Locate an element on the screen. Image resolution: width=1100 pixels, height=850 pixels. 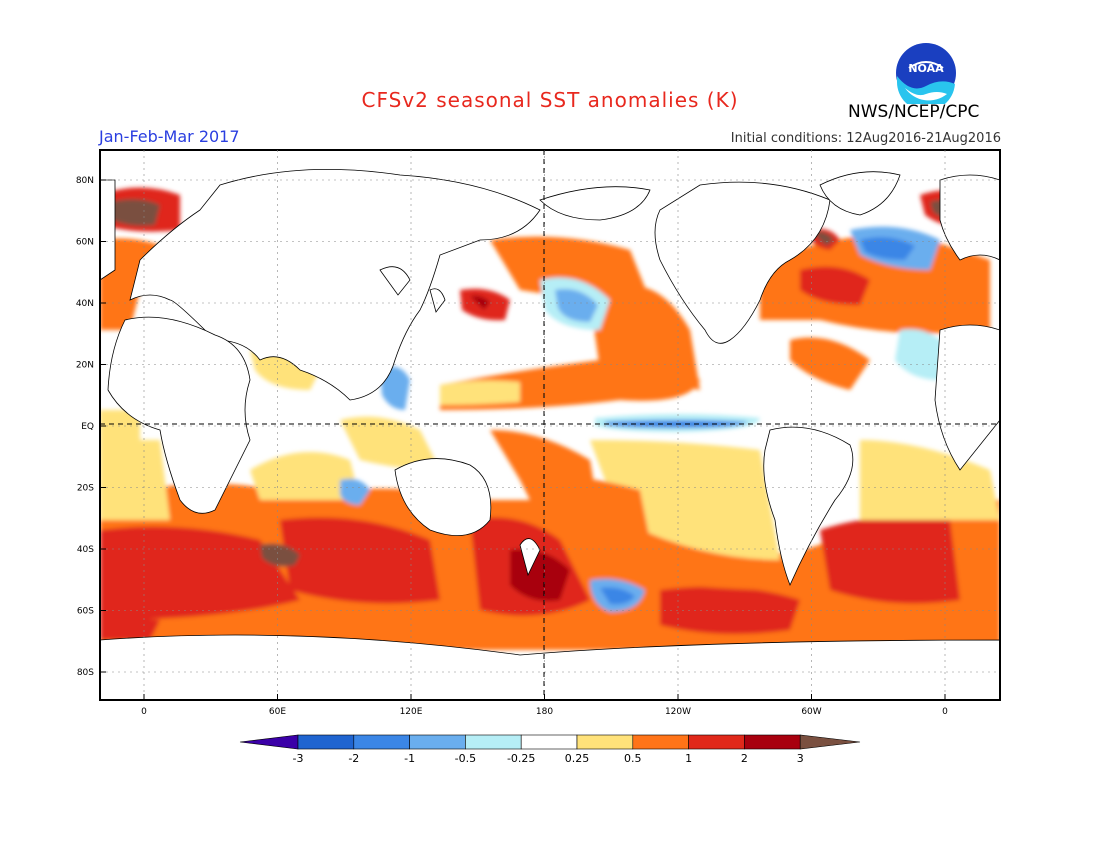
lat-tick-label: 40N is located at coordinates (85, 304).